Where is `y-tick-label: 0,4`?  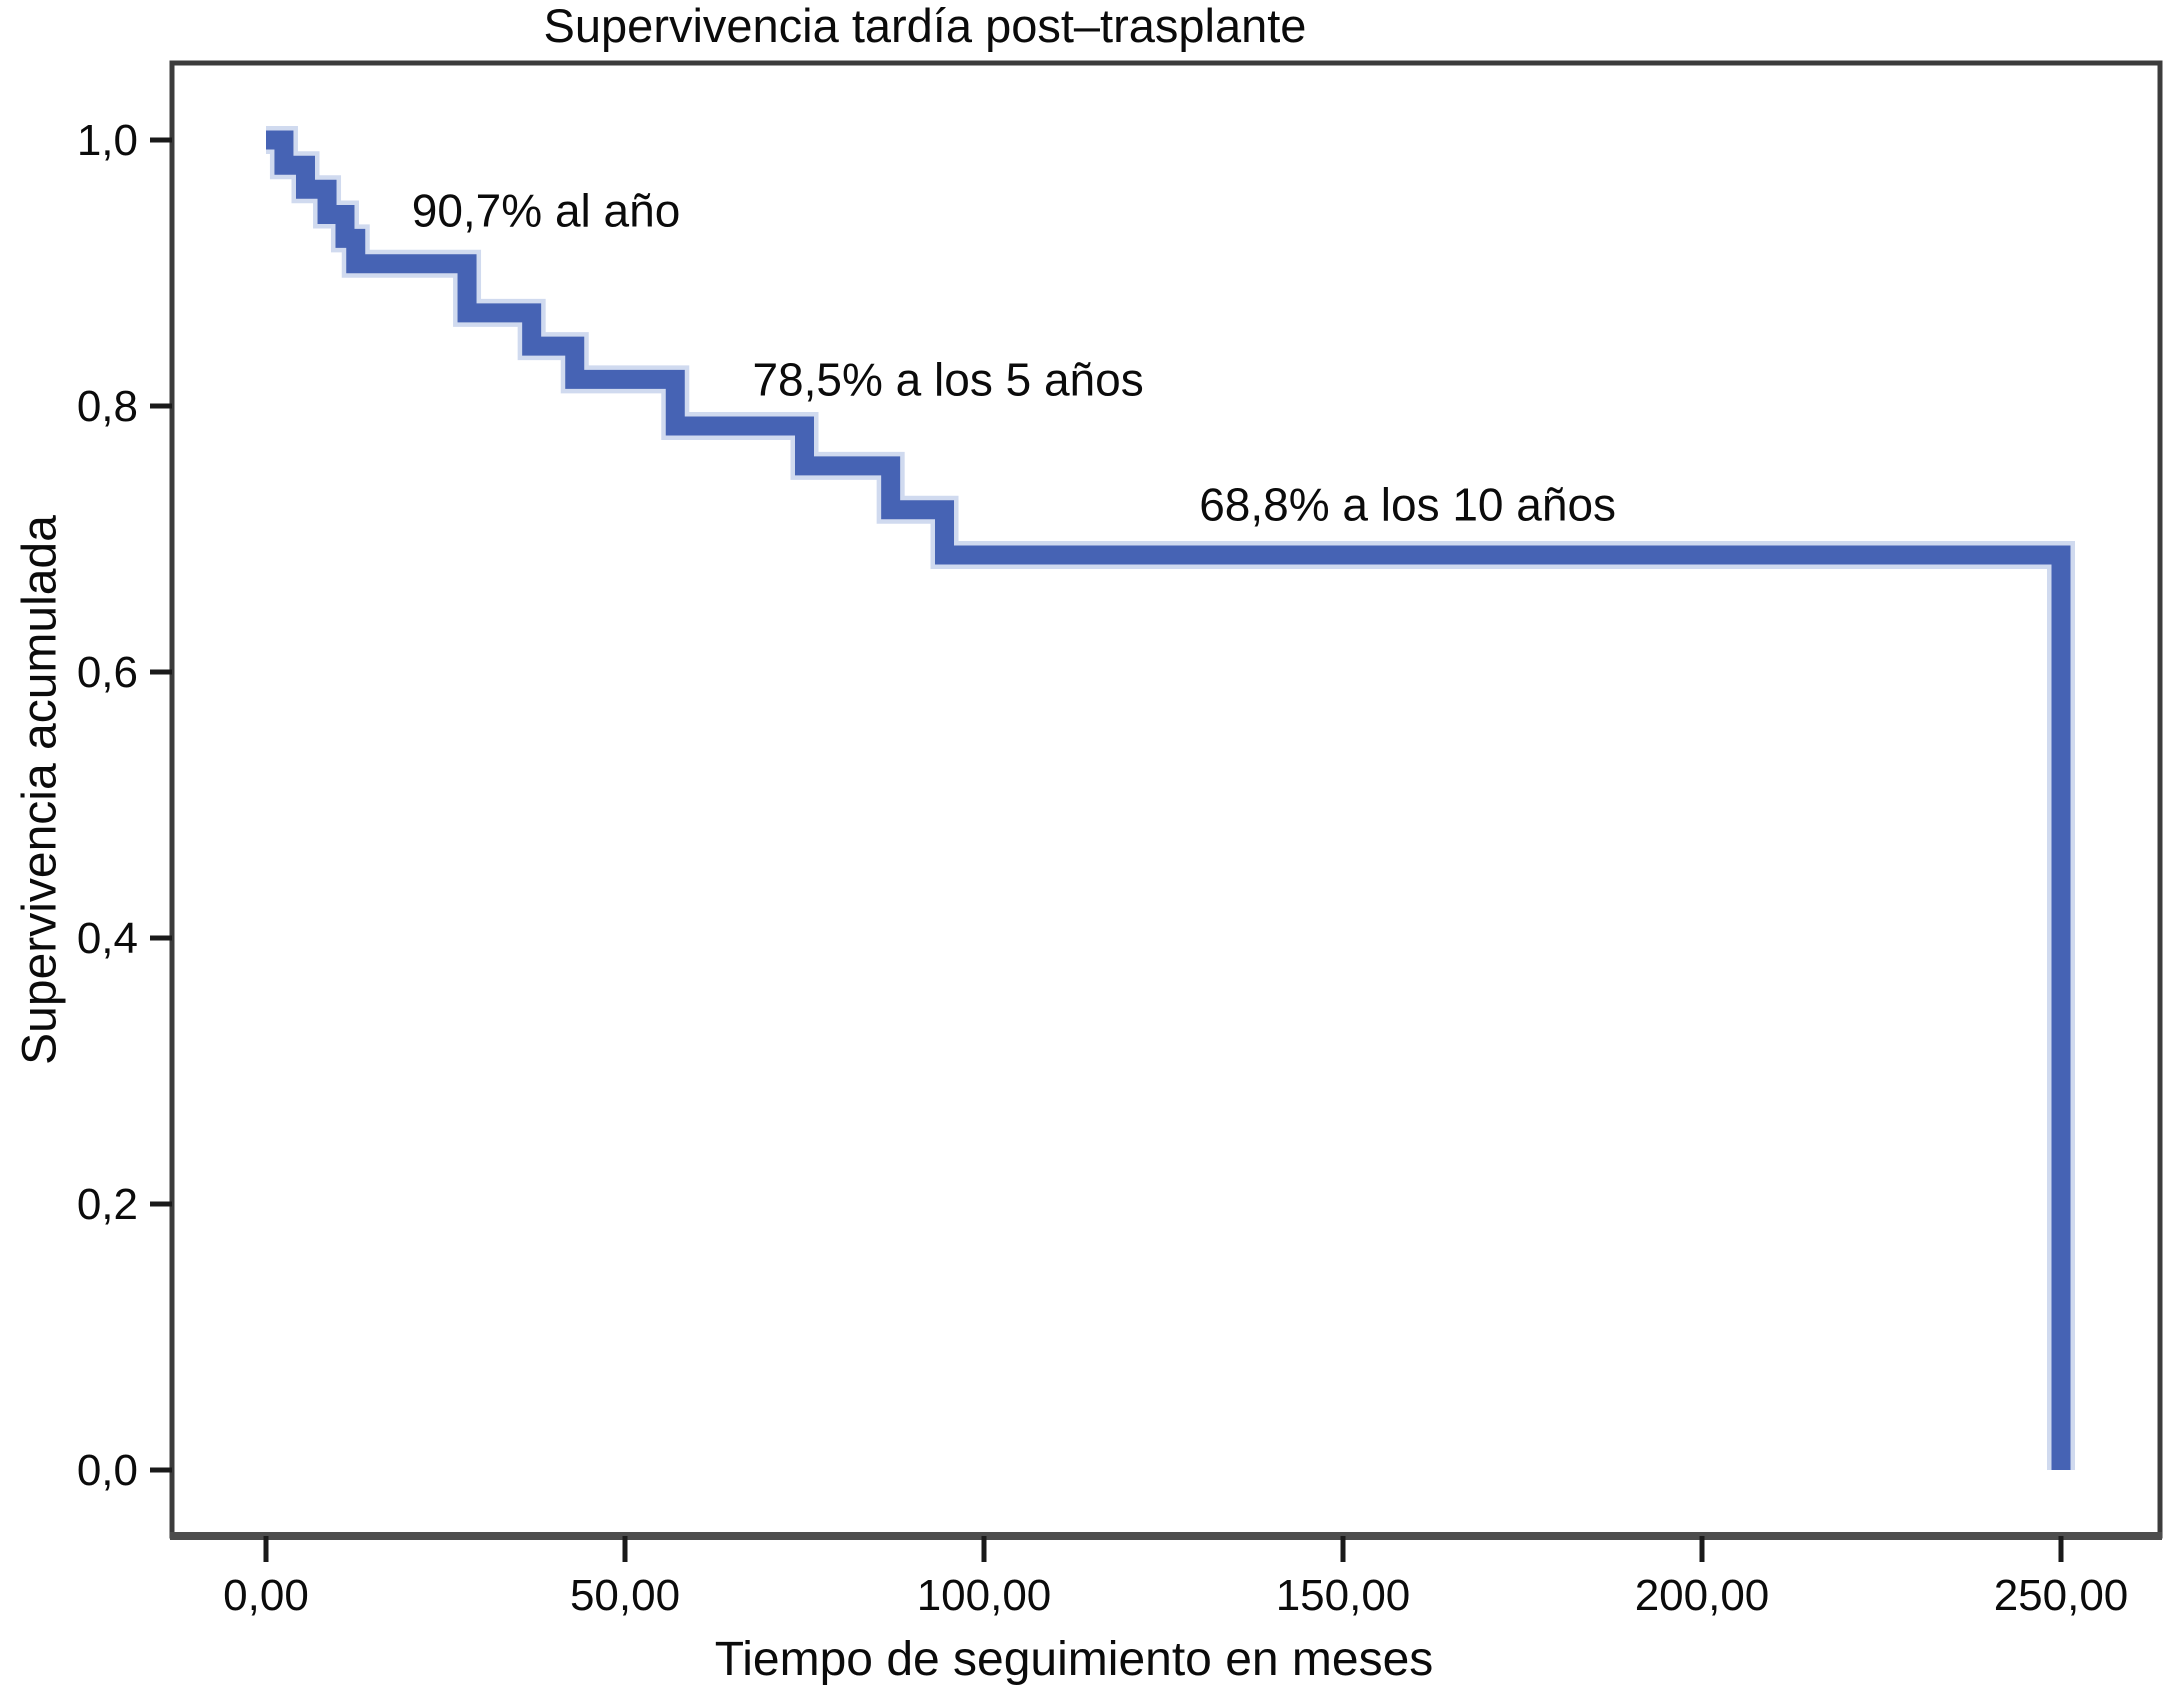 y-tick-label: 0,4 is located at coordinates (107, 938).